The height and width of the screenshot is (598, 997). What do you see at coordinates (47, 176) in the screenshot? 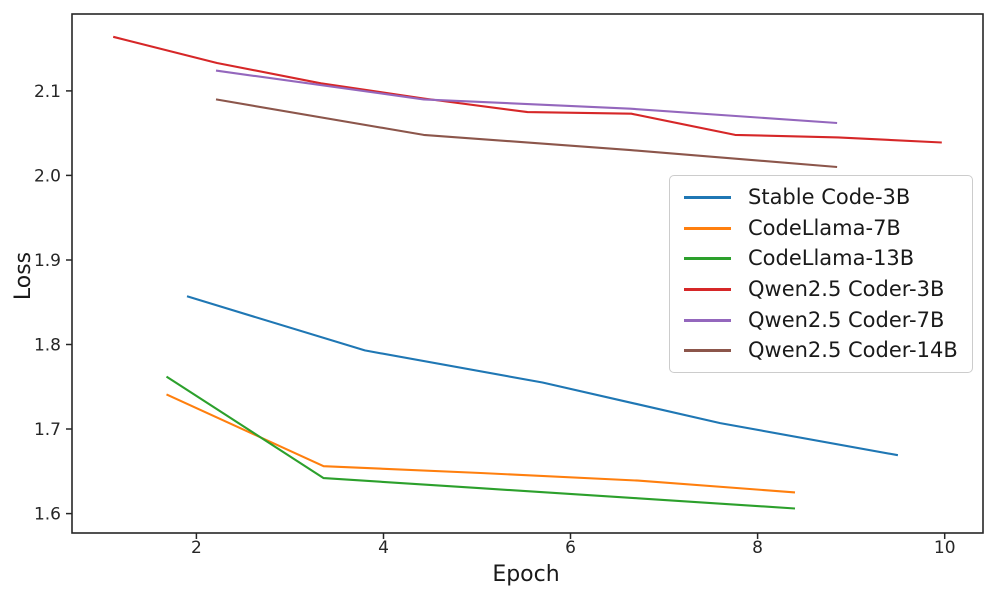
I see `y-tick-label: 2.0` at bounding box center [47, 176].